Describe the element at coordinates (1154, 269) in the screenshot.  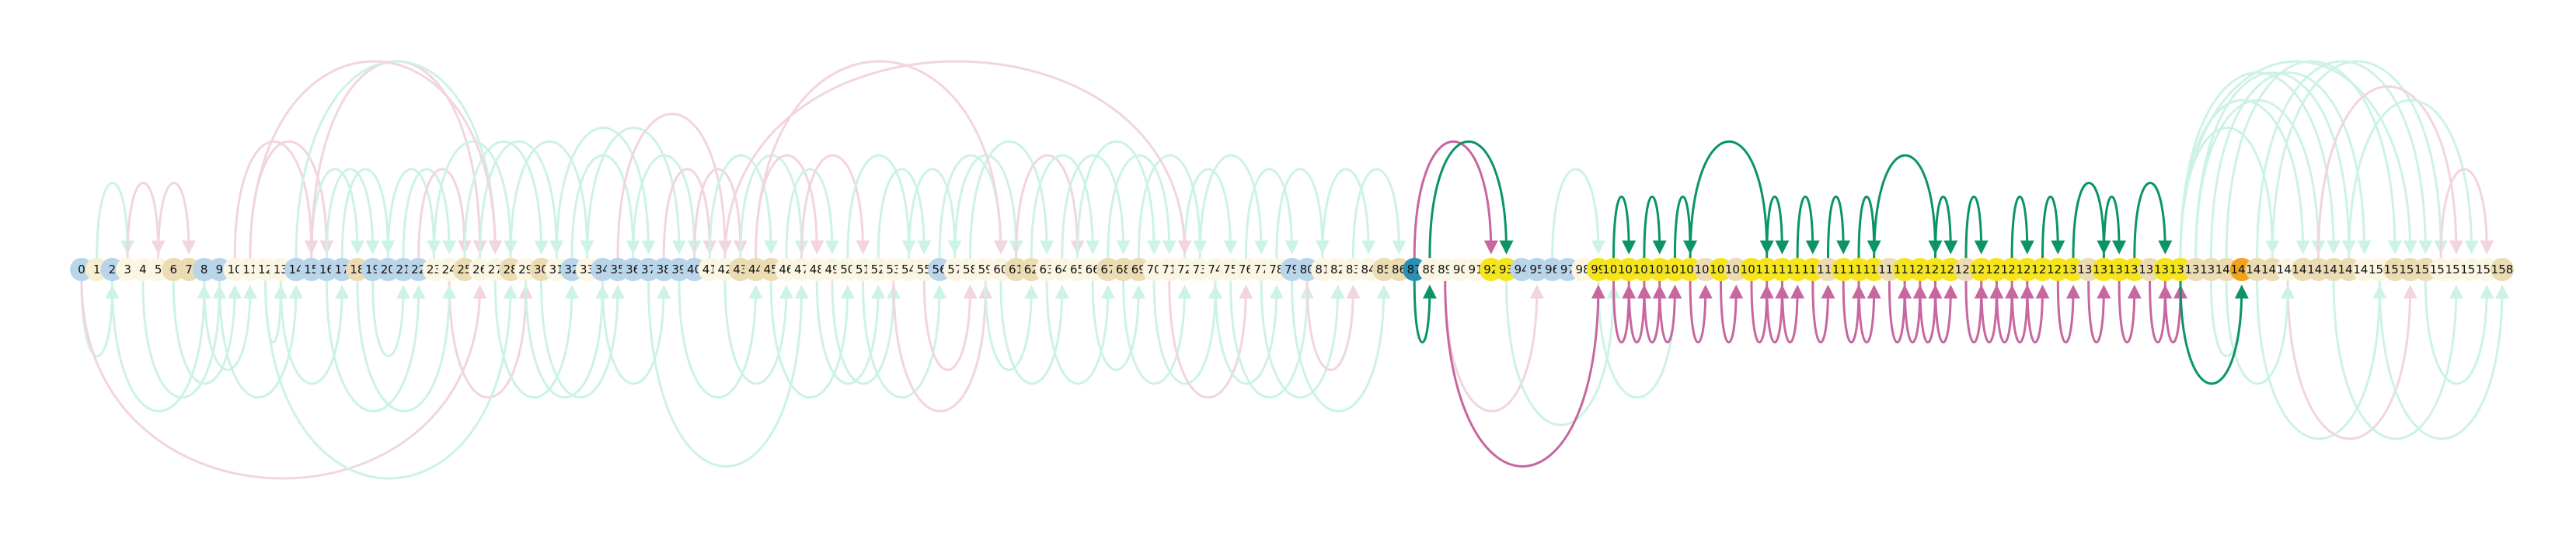
I see `node-label: 70` at that location.